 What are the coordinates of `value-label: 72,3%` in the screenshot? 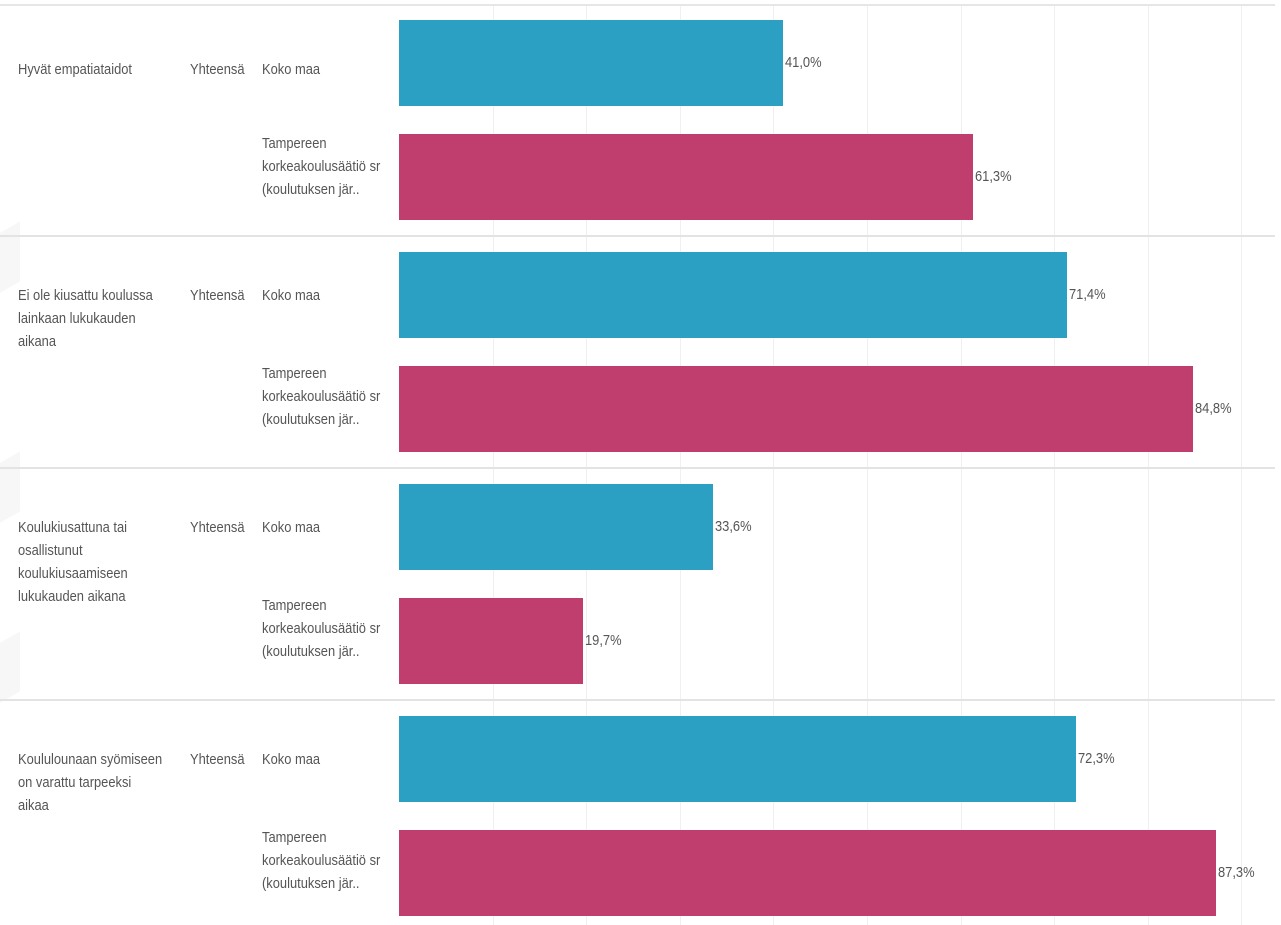 It's located at (1096, 758).